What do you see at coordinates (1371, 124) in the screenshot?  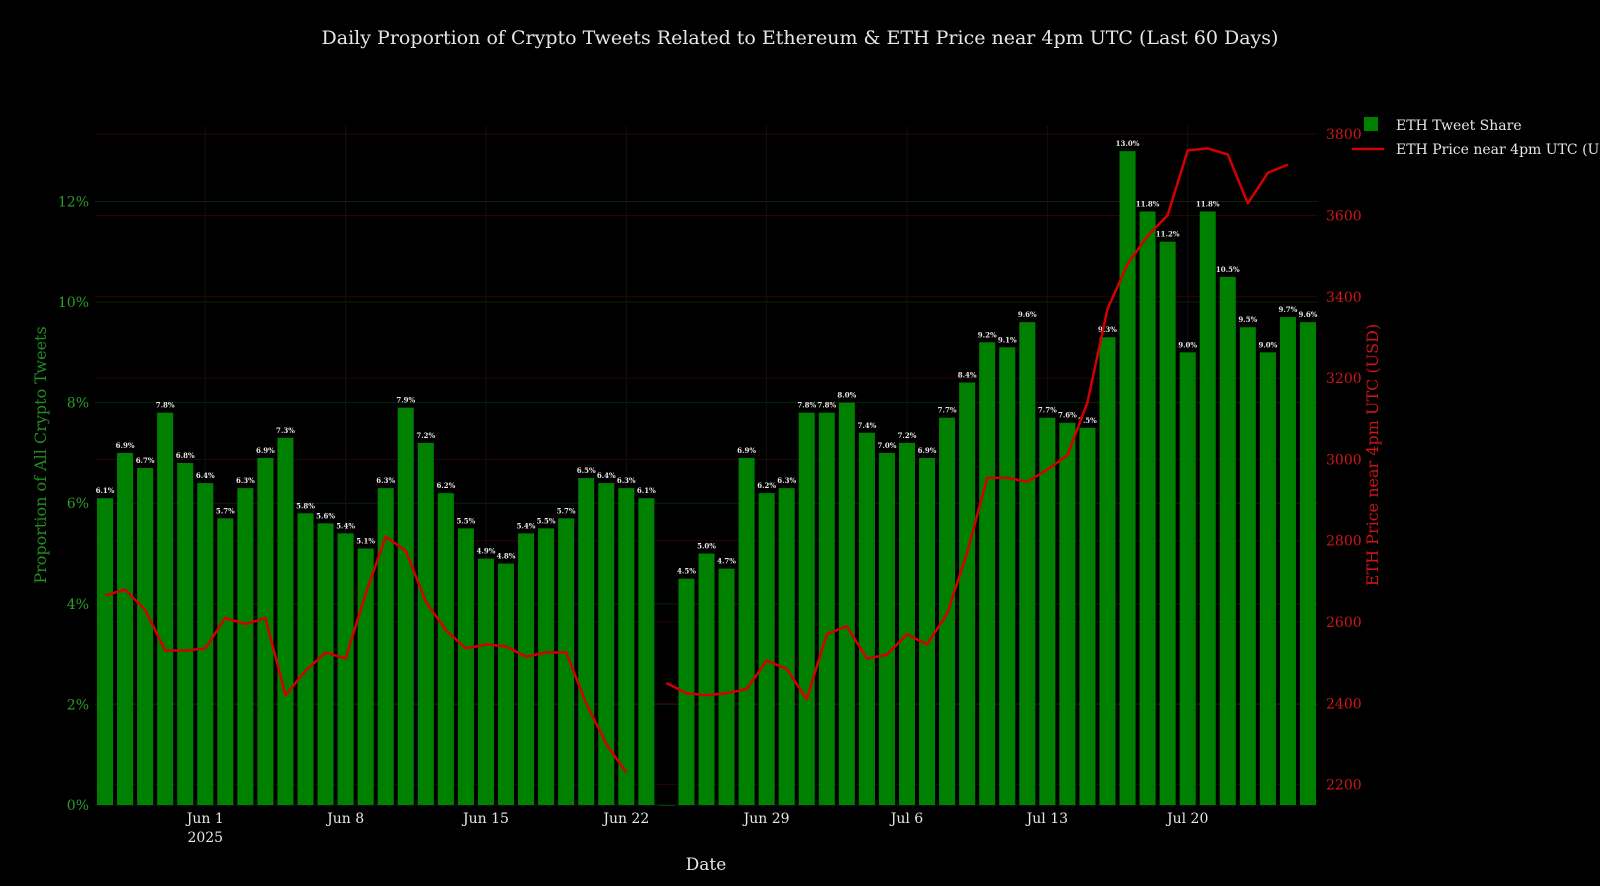 I see `legend-bar-swatch` at bounding box center [1371, 124].